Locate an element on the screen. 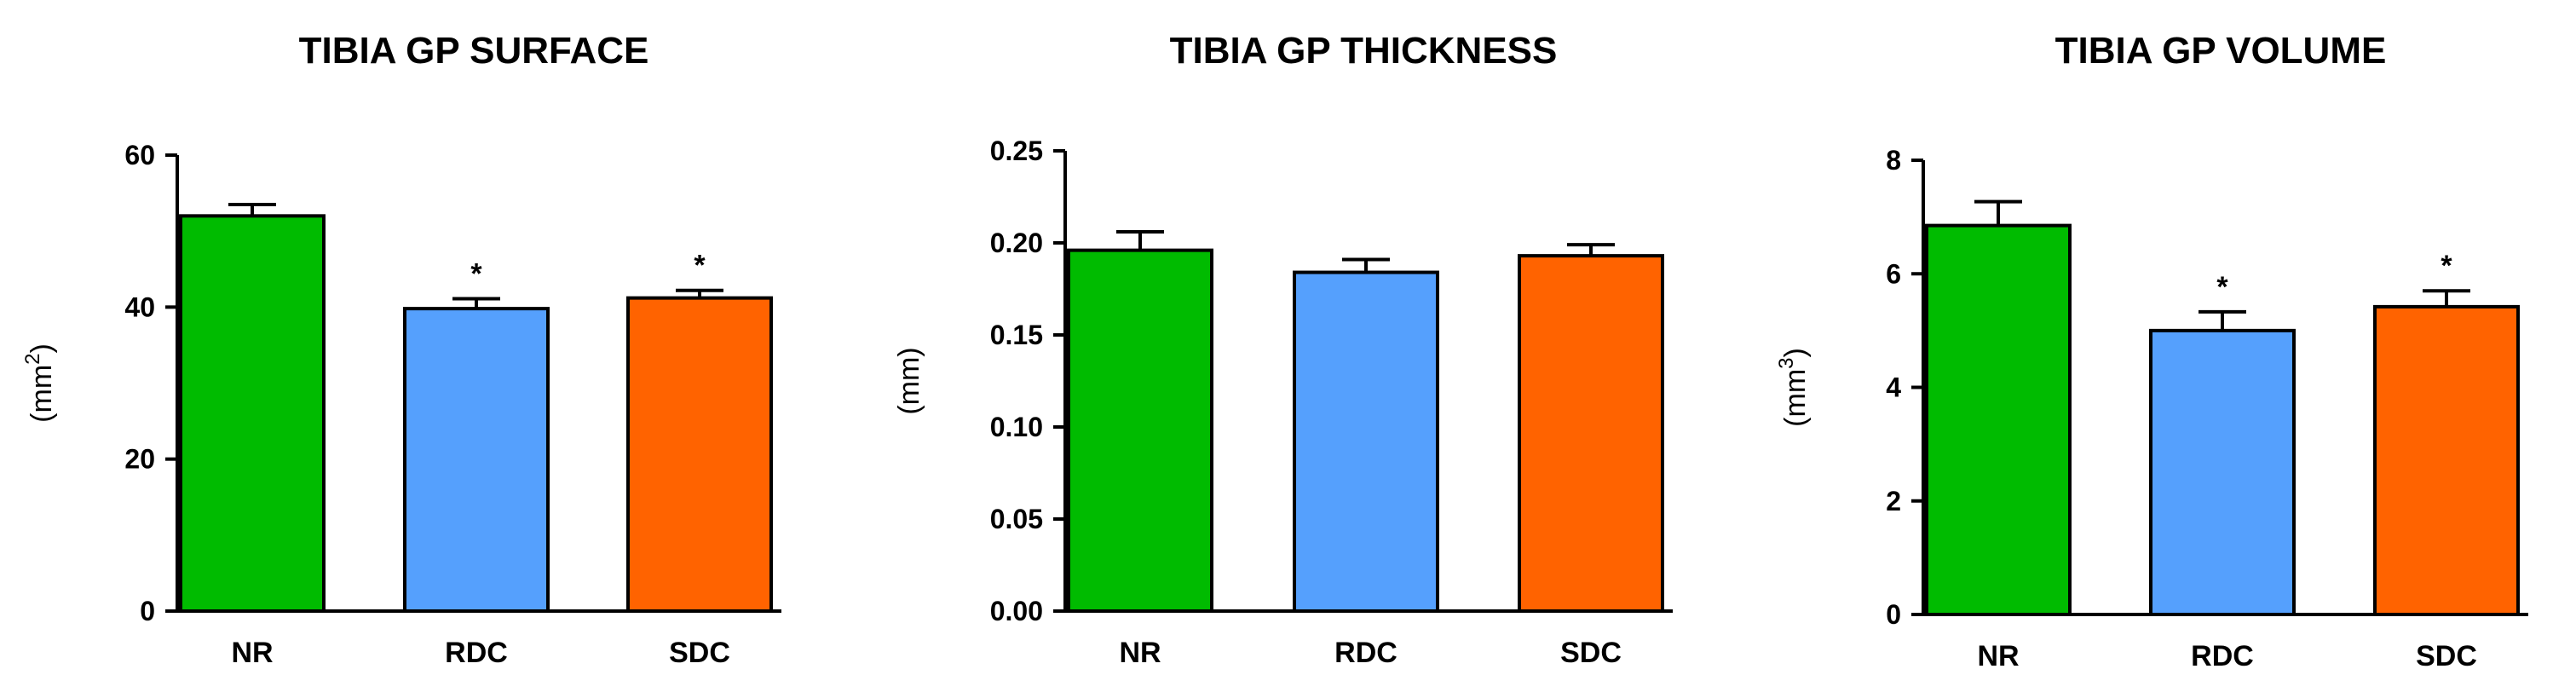  y-tick-label: 0.15 is located at coordinates (1016, 335).